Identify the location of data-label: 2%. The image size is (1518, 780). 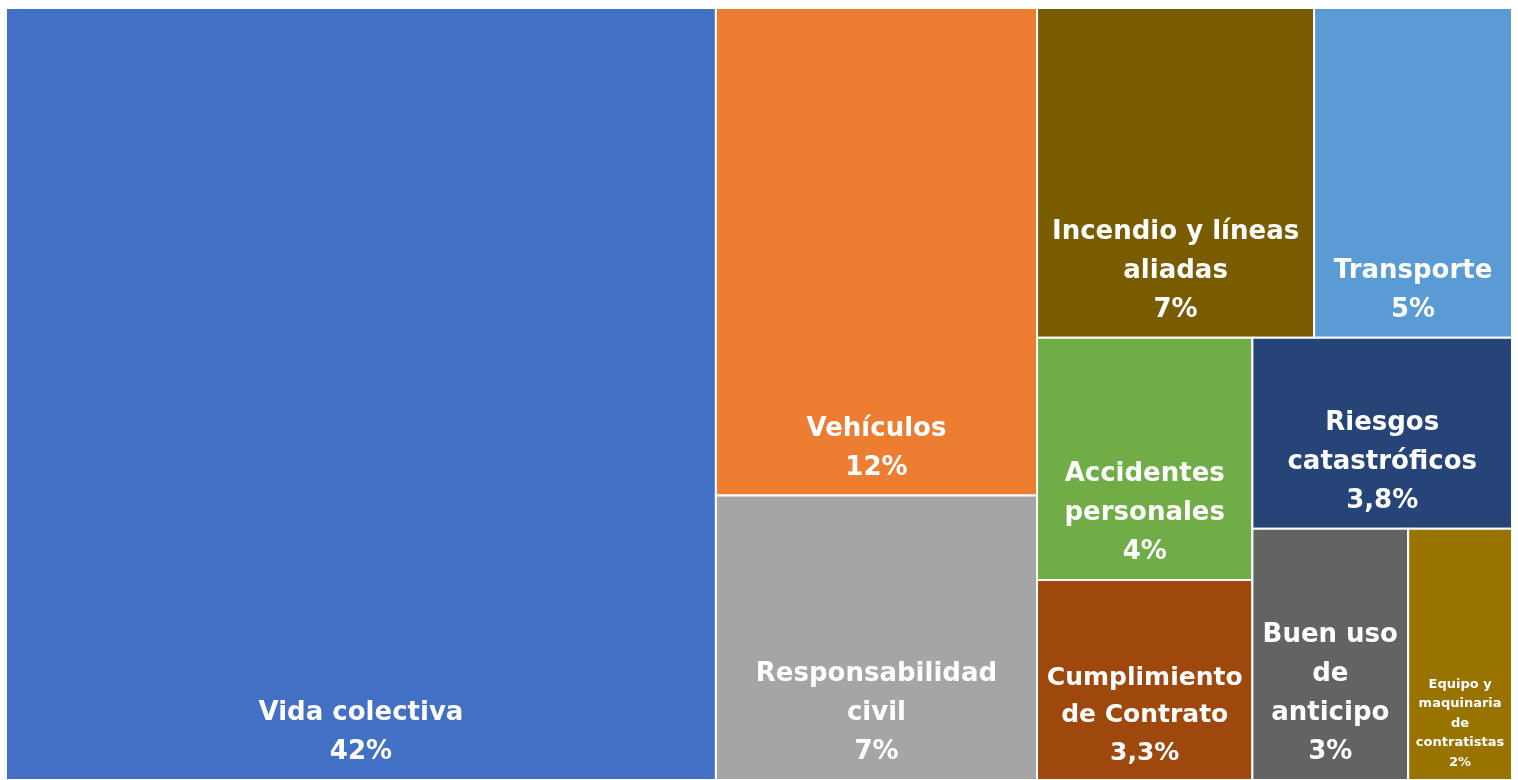
(1460, 761).